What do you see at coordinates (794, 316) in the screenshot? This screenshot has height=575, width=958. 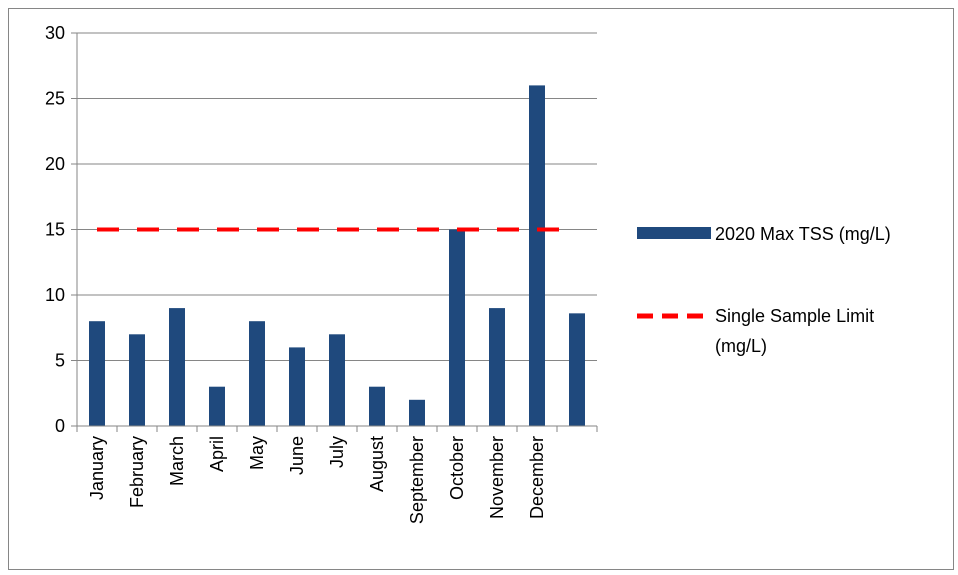 I see `legend-label-limit-line1: Single Sample Limit` at bounding box center [794, 316].